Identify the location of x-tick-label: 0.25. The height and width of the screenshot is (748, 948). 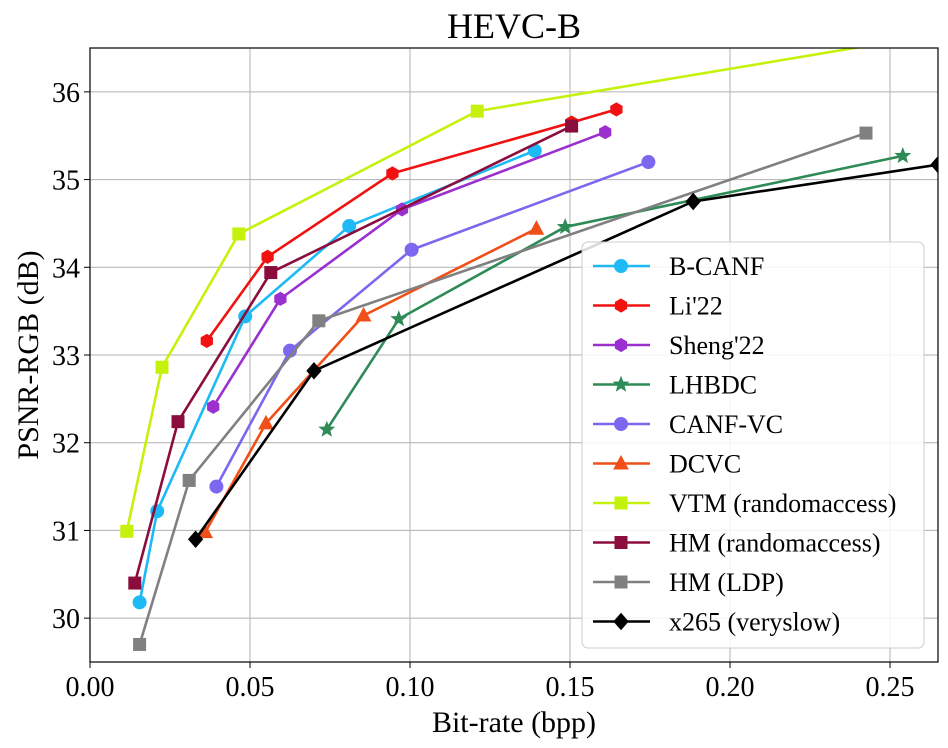
(890, 687).